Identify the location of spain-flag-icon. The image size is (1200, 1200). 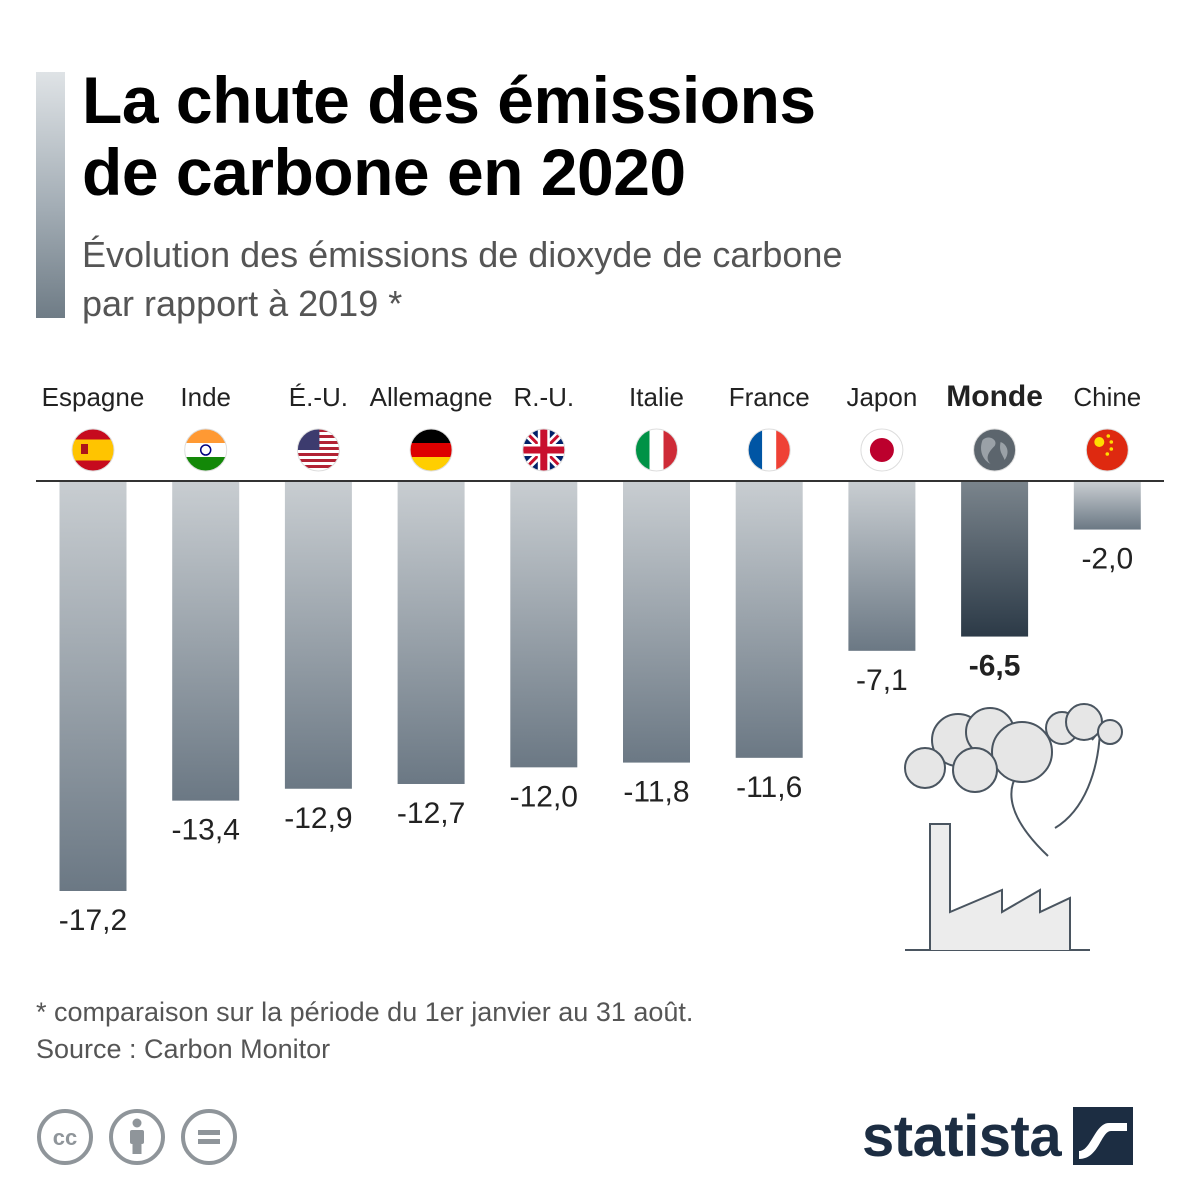
(93, 450).